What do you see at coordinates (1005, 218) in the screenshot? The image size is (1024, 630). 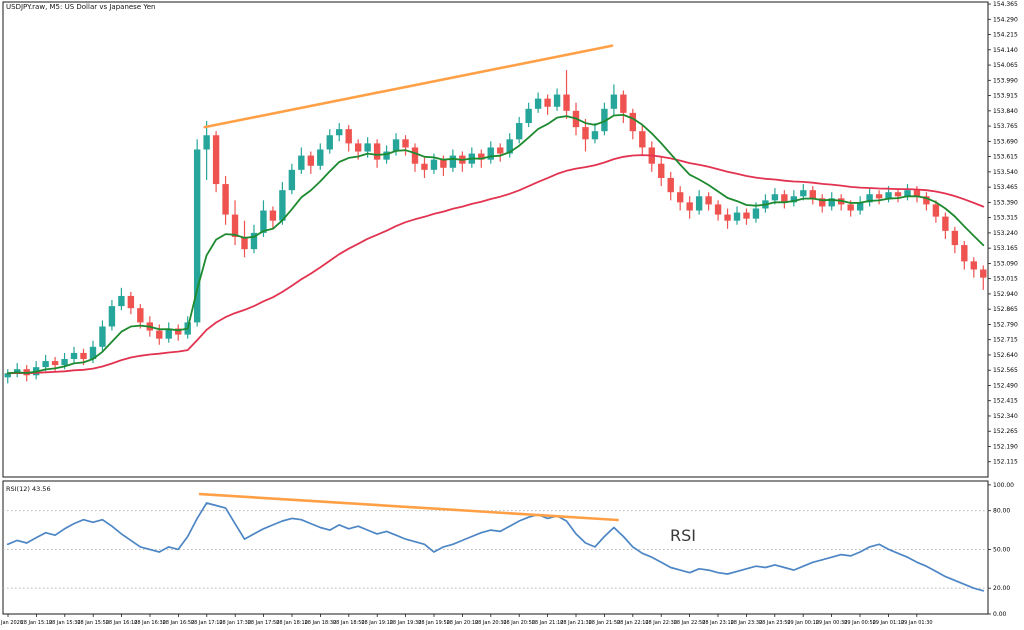 I see `price-axis-label: 153.315` at bounding box center [1005, 218].